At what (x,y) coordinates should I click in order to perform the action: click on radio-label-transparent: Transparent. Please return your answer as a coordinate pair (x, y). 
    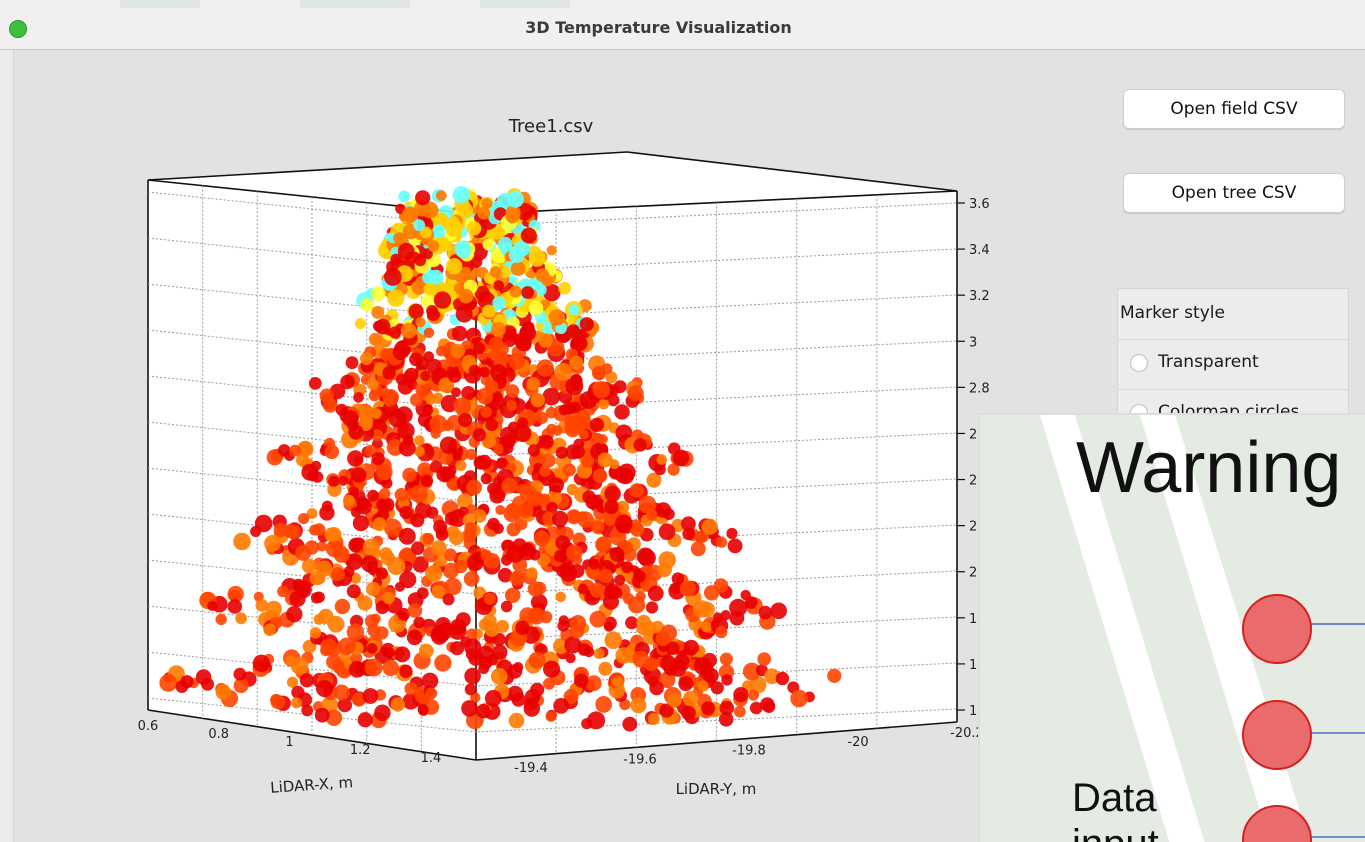
    Looking at the image, I should click on (1208, 362).